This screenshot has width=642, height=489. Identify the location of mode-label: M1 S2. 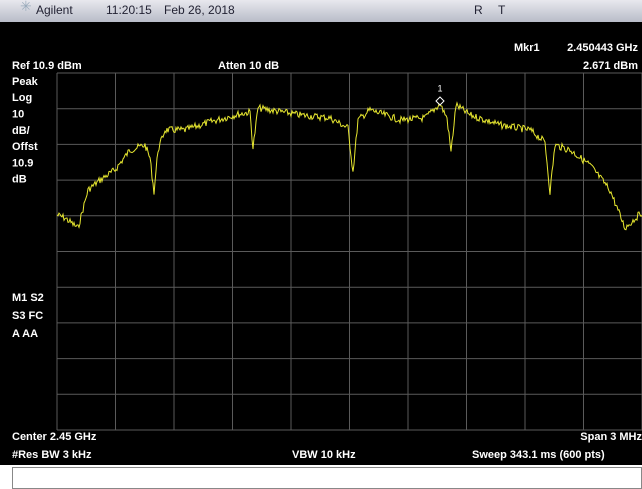
(28, 298).